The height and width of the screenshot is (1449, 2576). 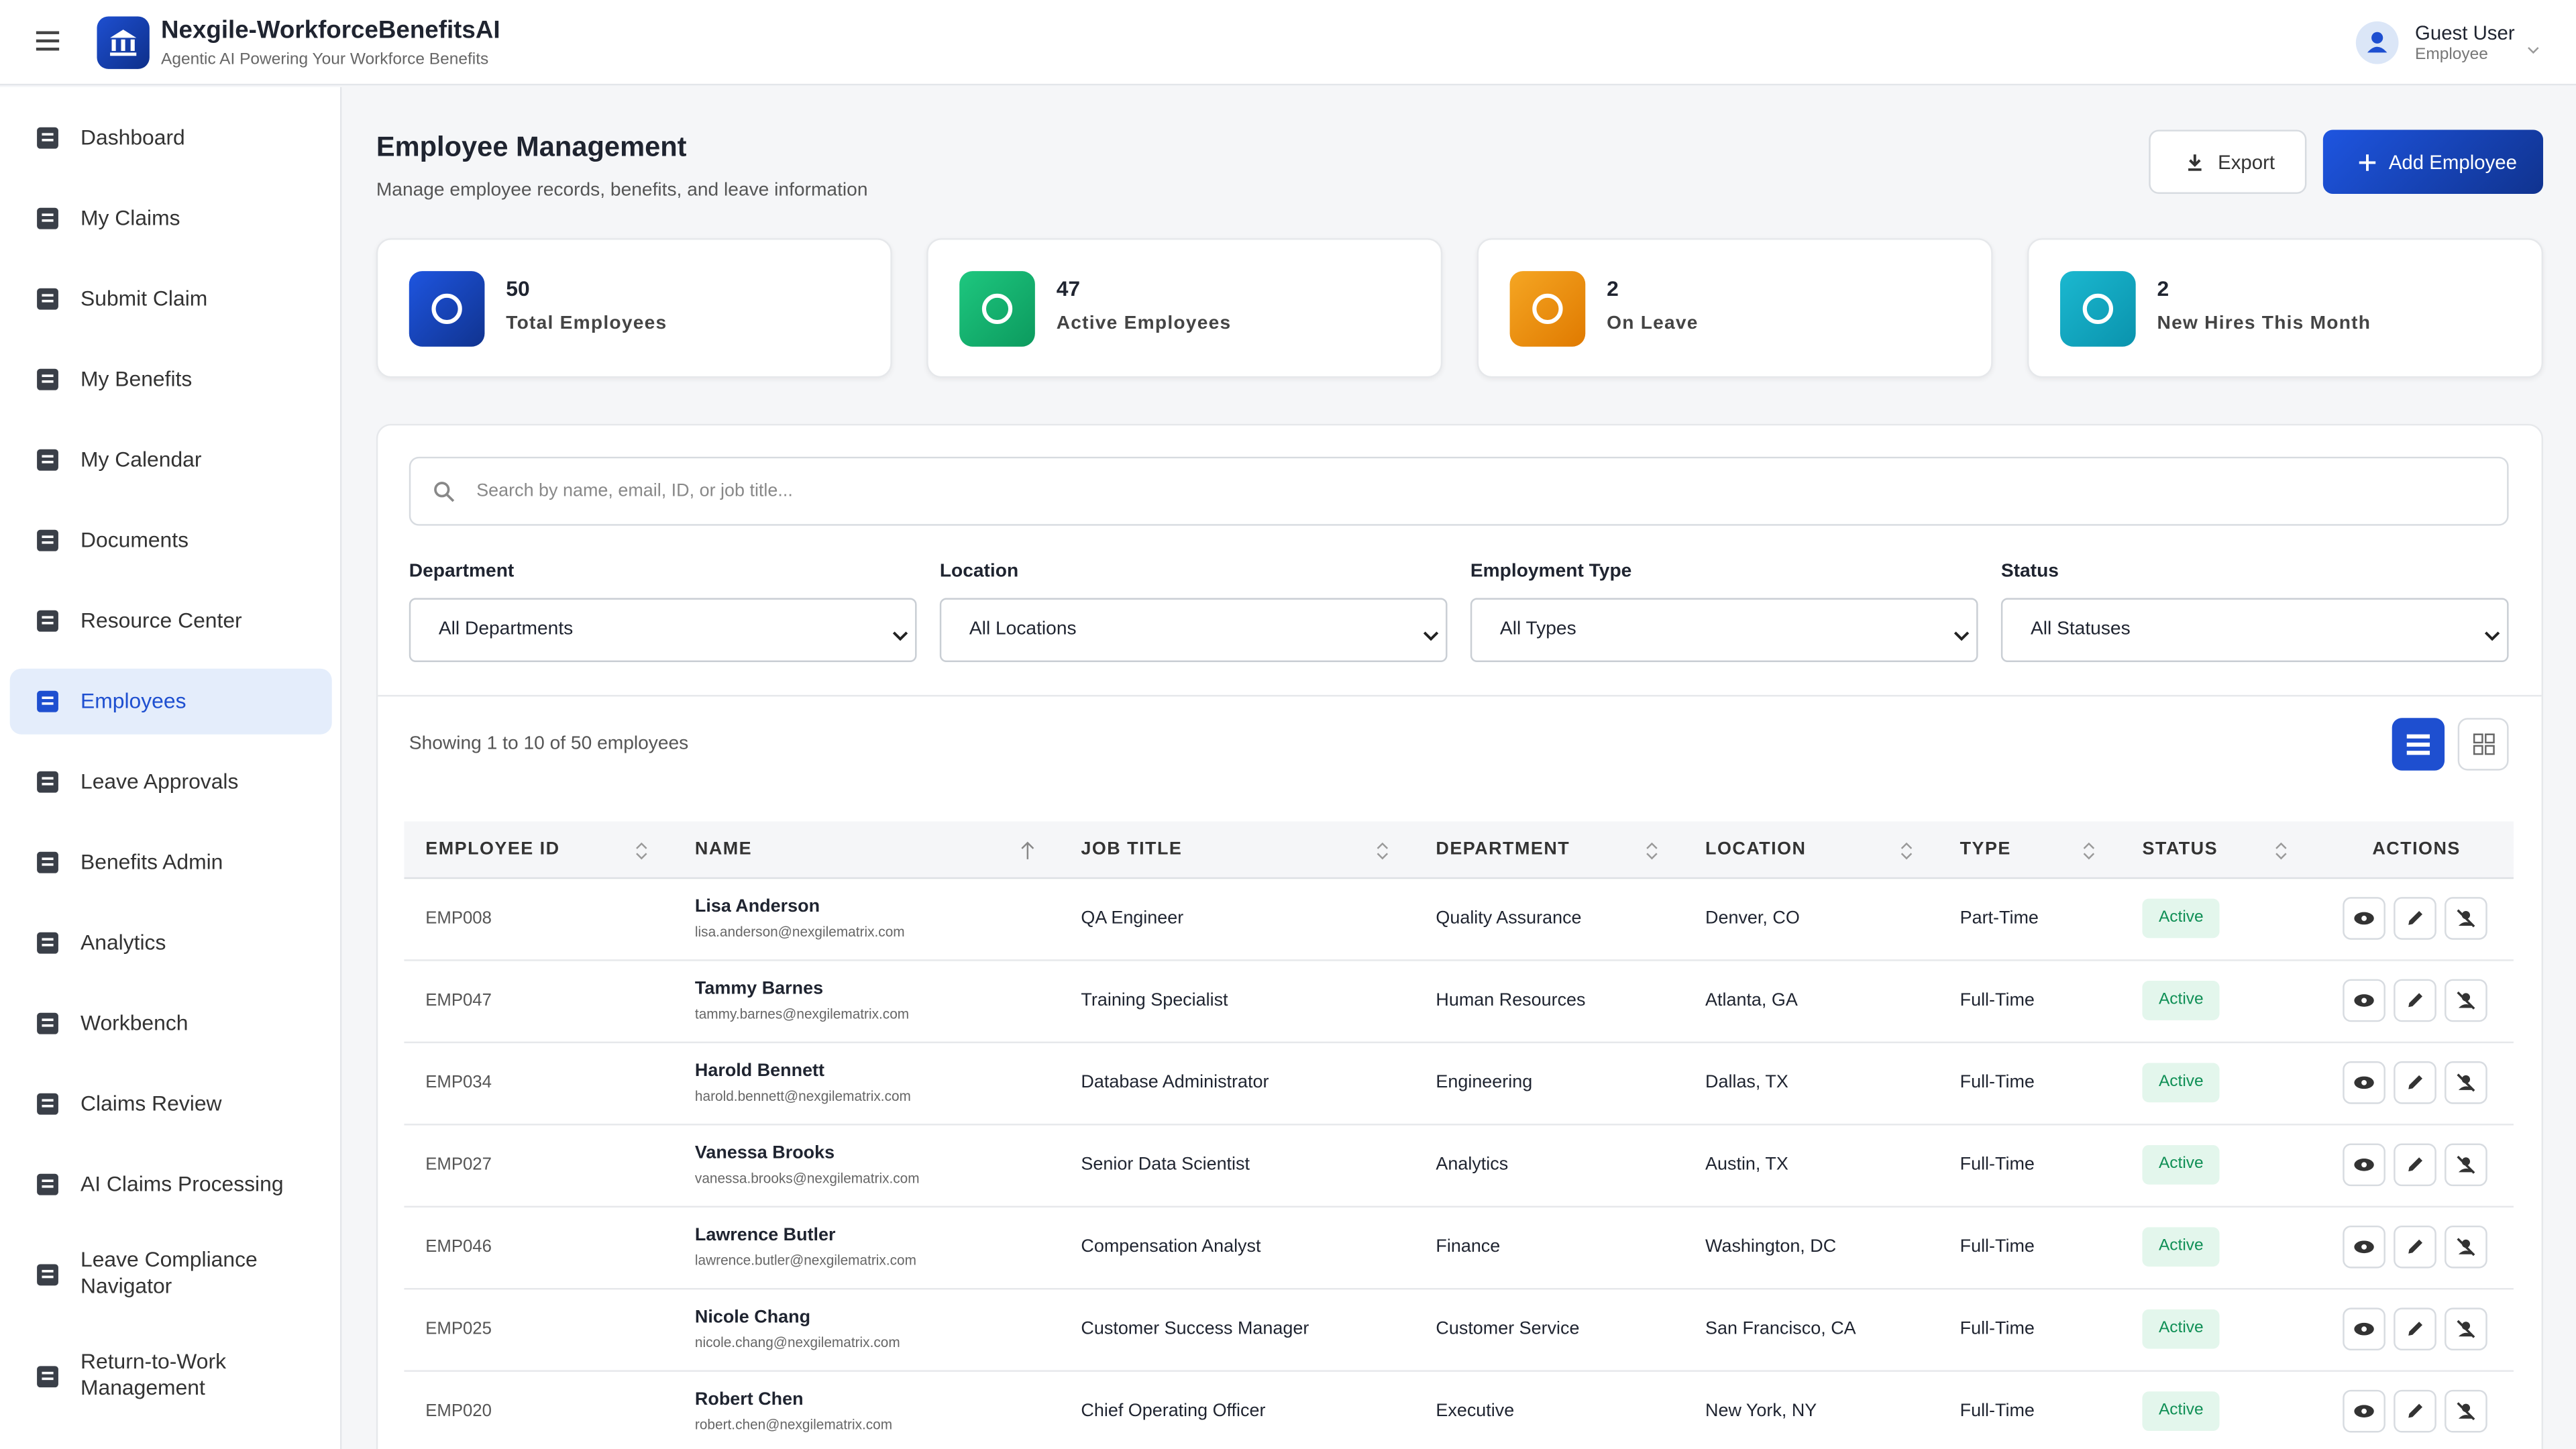 What do you see at coordinates (182, 1183) in the screenshot?
I see `nav-item: AI Claims Processing` at bounding box center [182, 1183].